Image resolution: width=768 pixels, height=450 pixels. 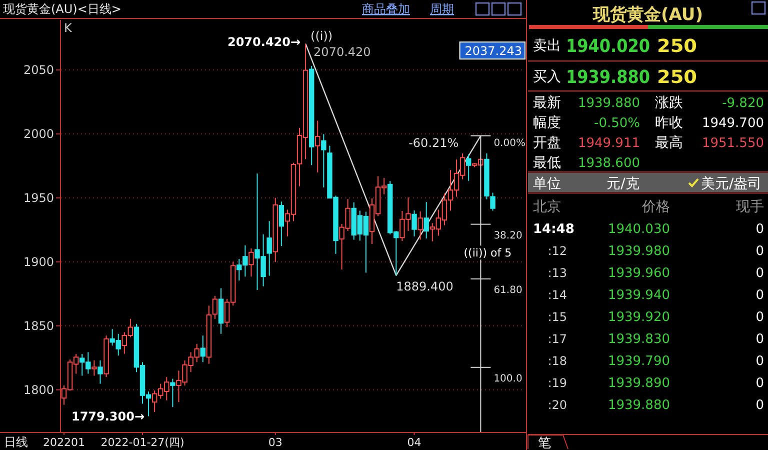 I want to click on x-tick-label: 2022-01-27(四), so click(x=142, y=442).